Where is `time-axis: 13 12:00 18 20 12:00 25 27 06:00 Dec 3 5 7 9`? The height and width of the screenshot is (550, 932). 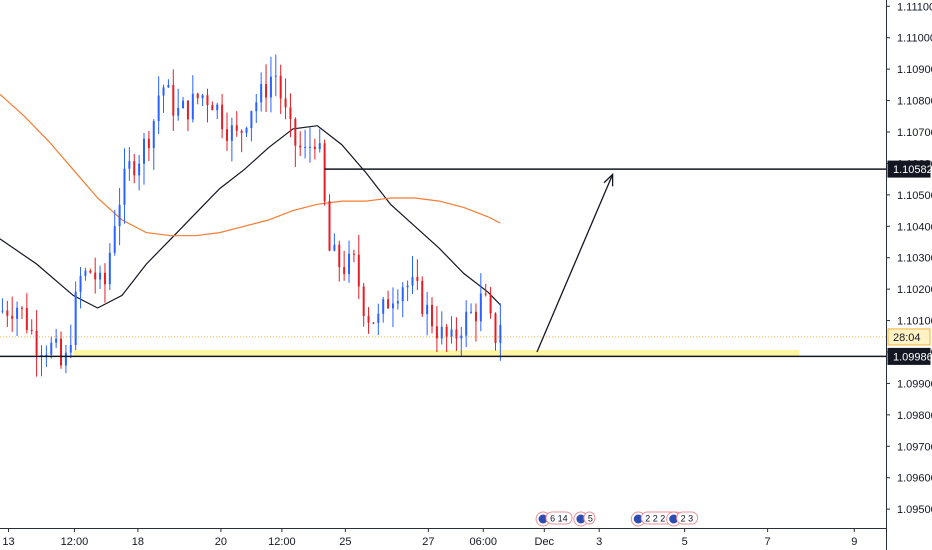
time-axis: 13 12:00 18 20 12:00 25 27 06:00 Dec 3 5 7 9 is located at coordinates (429, 538).